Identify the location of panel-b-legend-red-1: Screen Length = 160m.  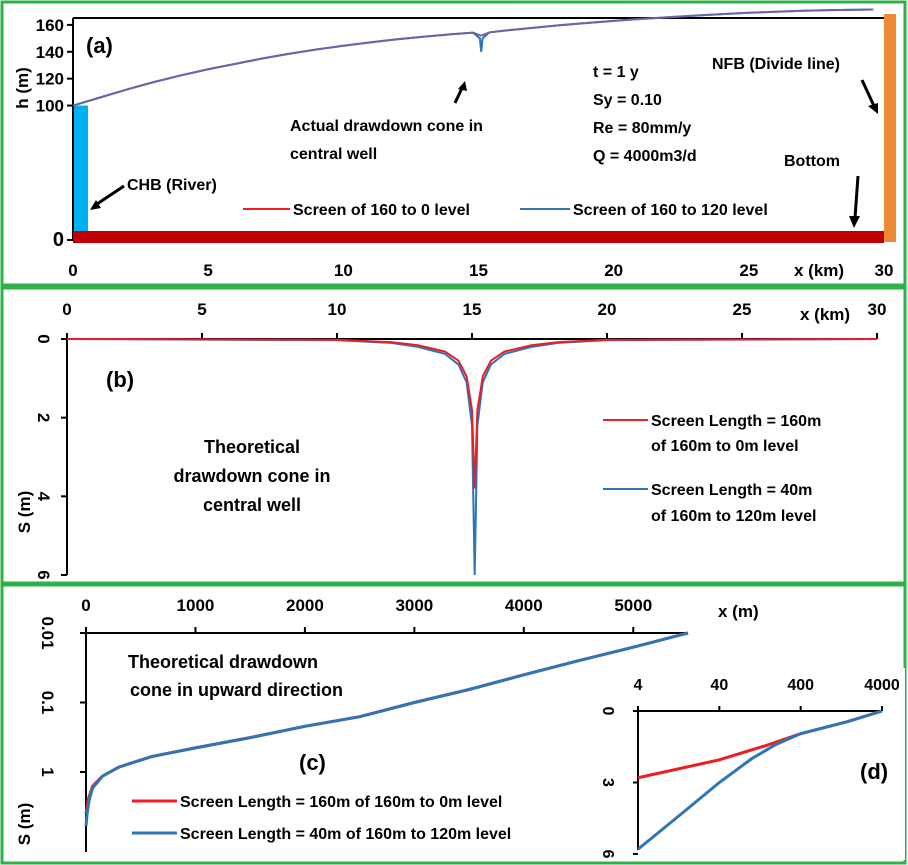
(736, 421).